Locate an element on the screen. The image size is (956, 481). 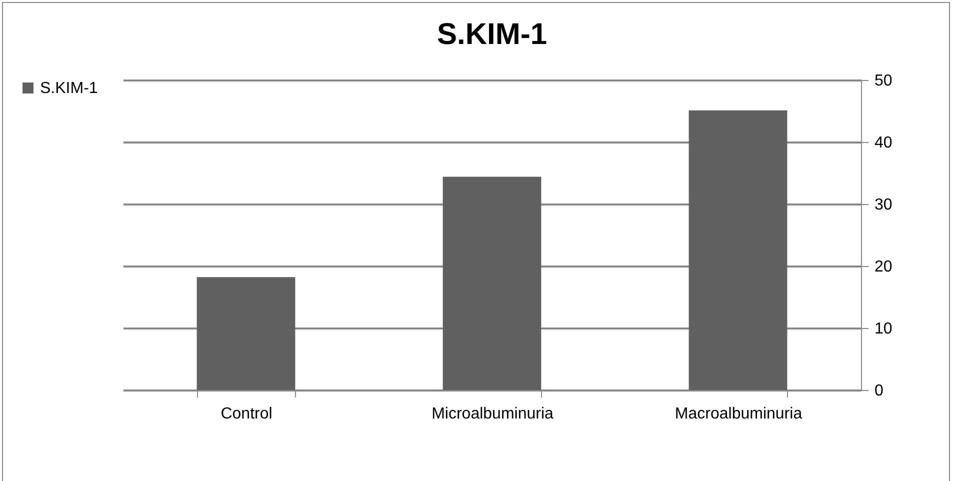
y-tick-label: 50 is located at coordinates (883, 81).